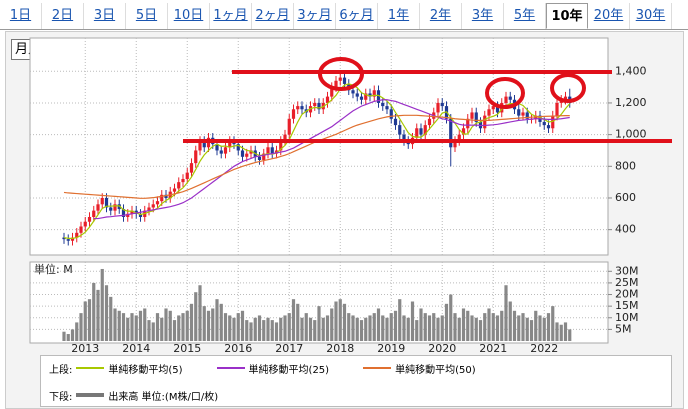 The image size is (688, 409). What do you see at coordinates (315, 16) in the screenshot?
I see `period-tab: 3ヶ月` at bounding box center [315, 16].